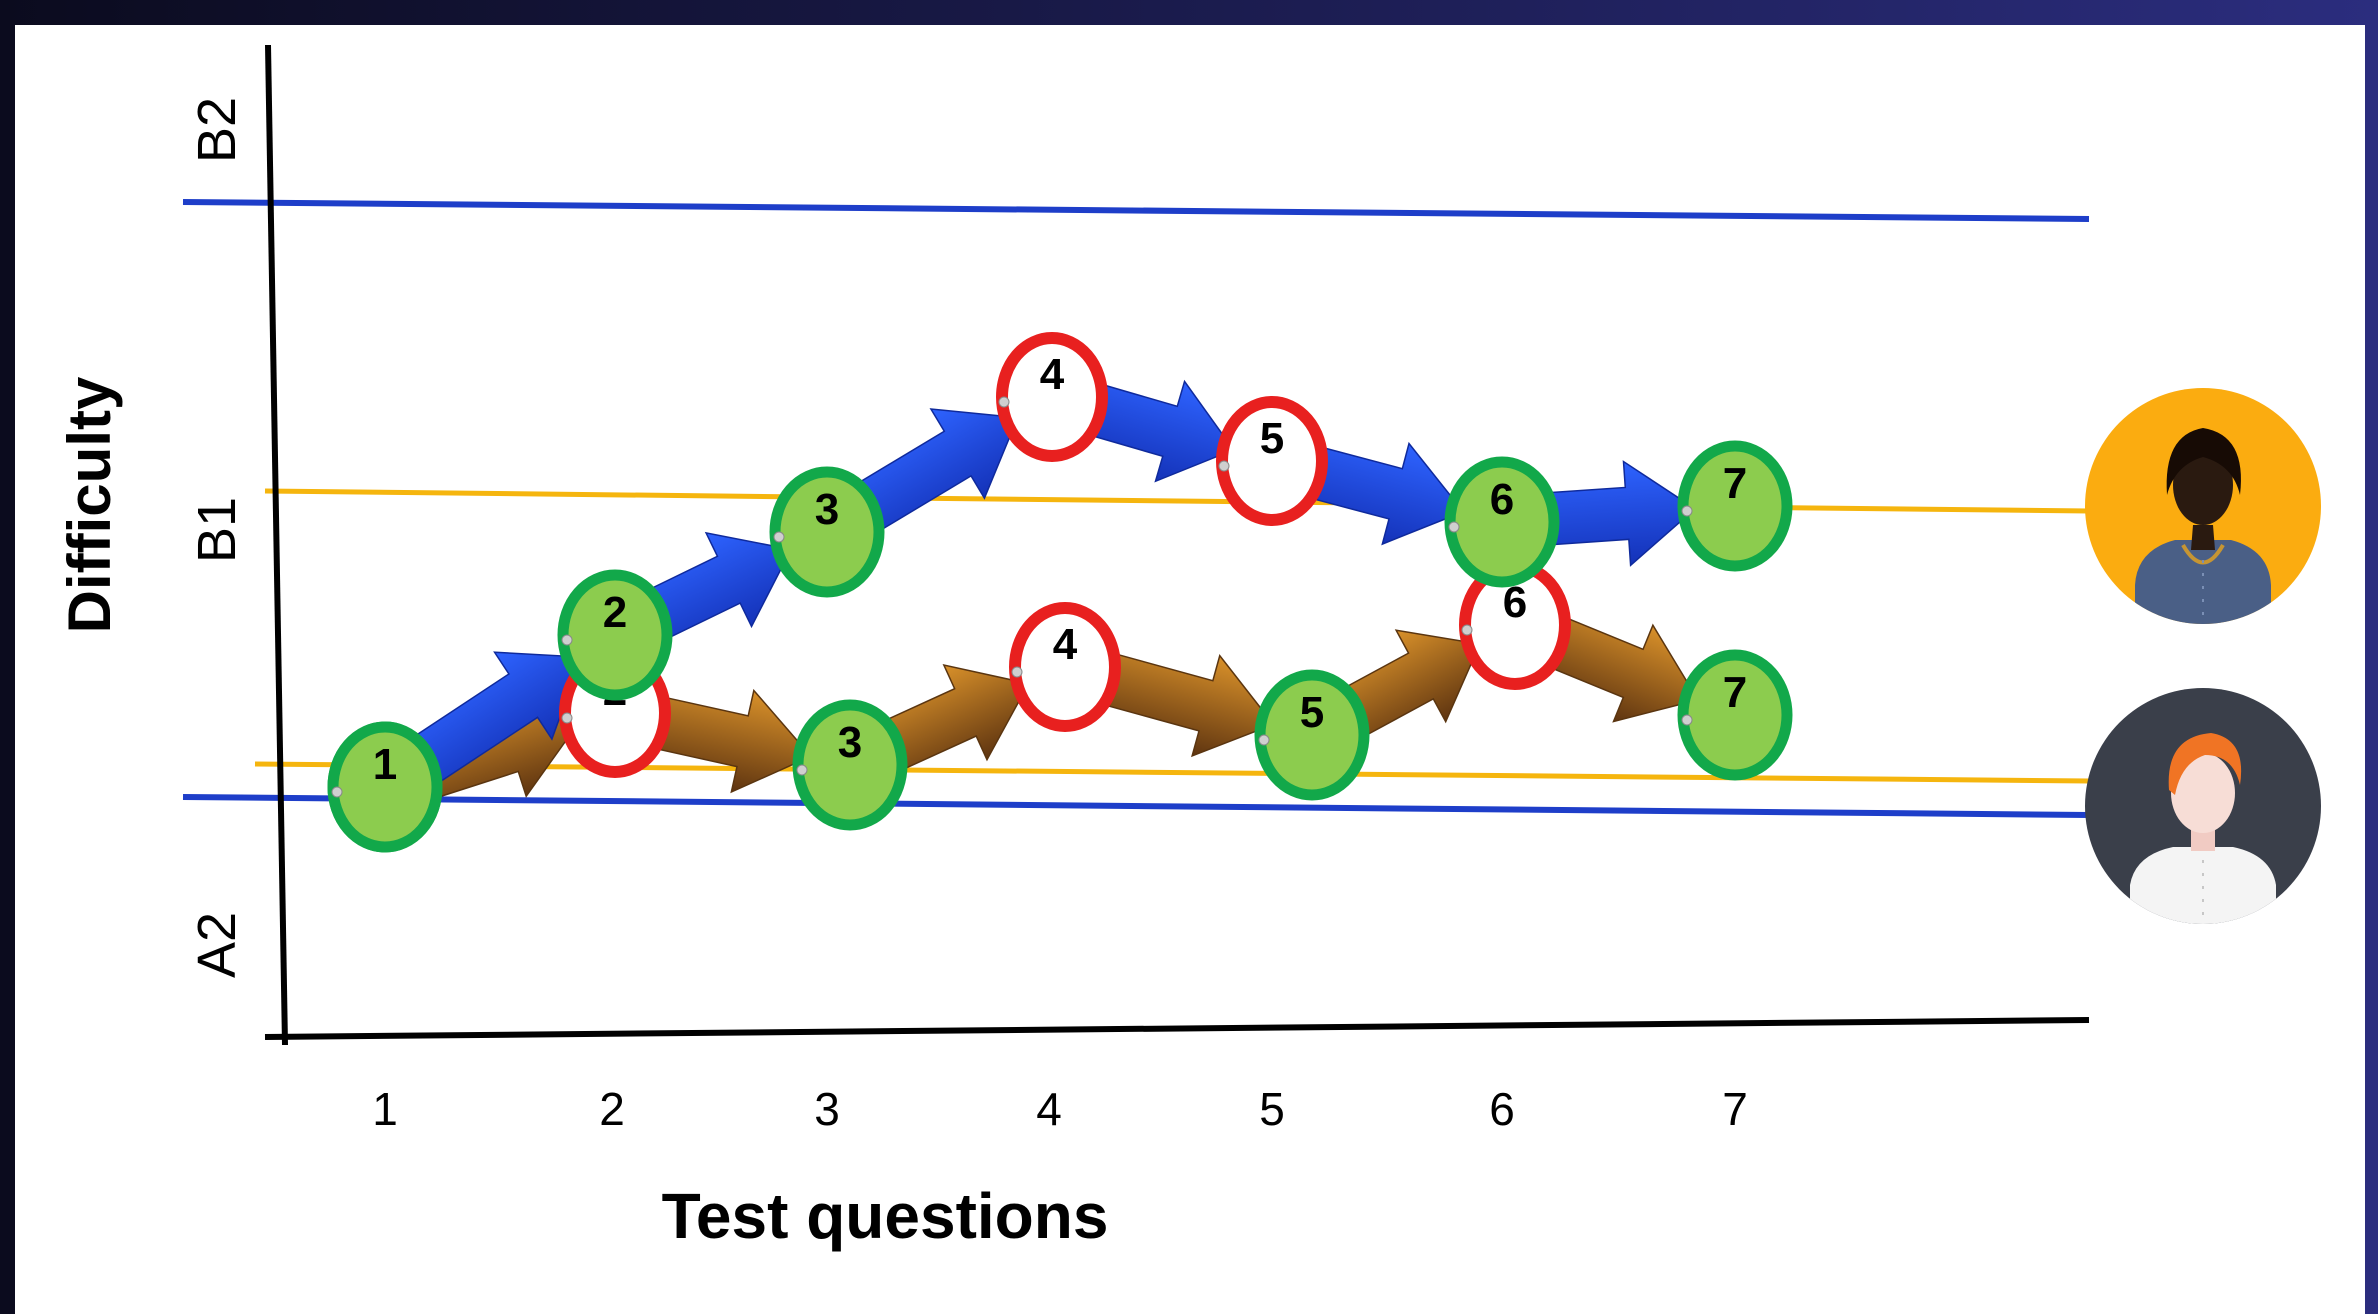 The height and width of the screenshot is (1314, 2378). I want to click on node-number: 6, so click(1502, 499).